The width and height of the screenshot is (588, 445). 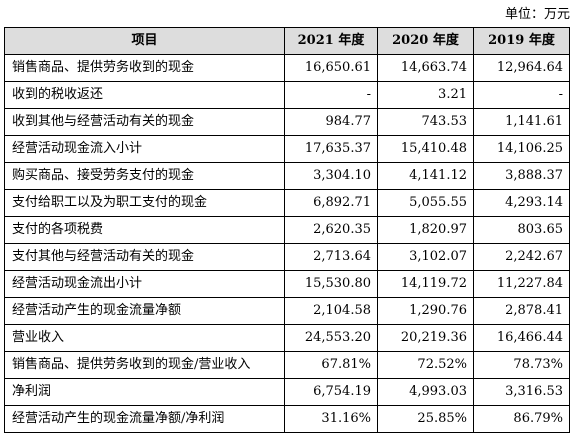 What do you see at coordinates (331, 230) in the screenshot?
I see `value-2021: 2,620.35` at bounding box center [331, 230].